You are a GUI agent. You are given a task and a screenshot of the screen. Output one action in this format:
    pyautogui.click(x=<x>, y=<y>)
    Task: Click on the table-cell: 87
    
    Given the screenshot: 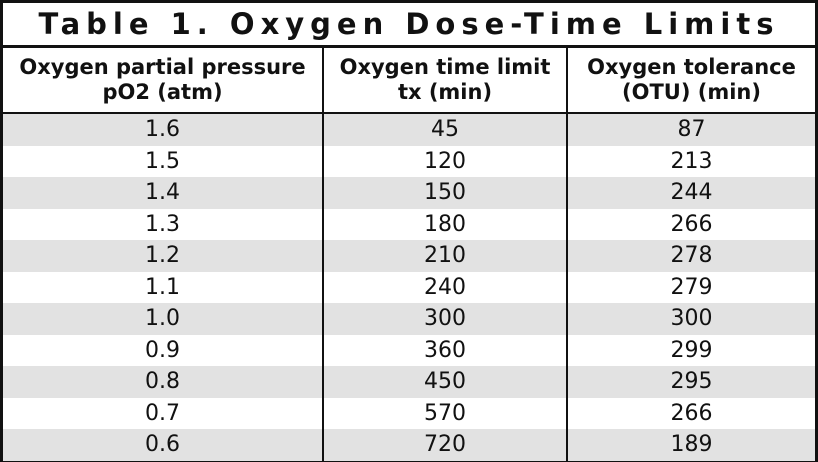 What is the action you would take?
    pyautogui.click(x=690, y=129)
    